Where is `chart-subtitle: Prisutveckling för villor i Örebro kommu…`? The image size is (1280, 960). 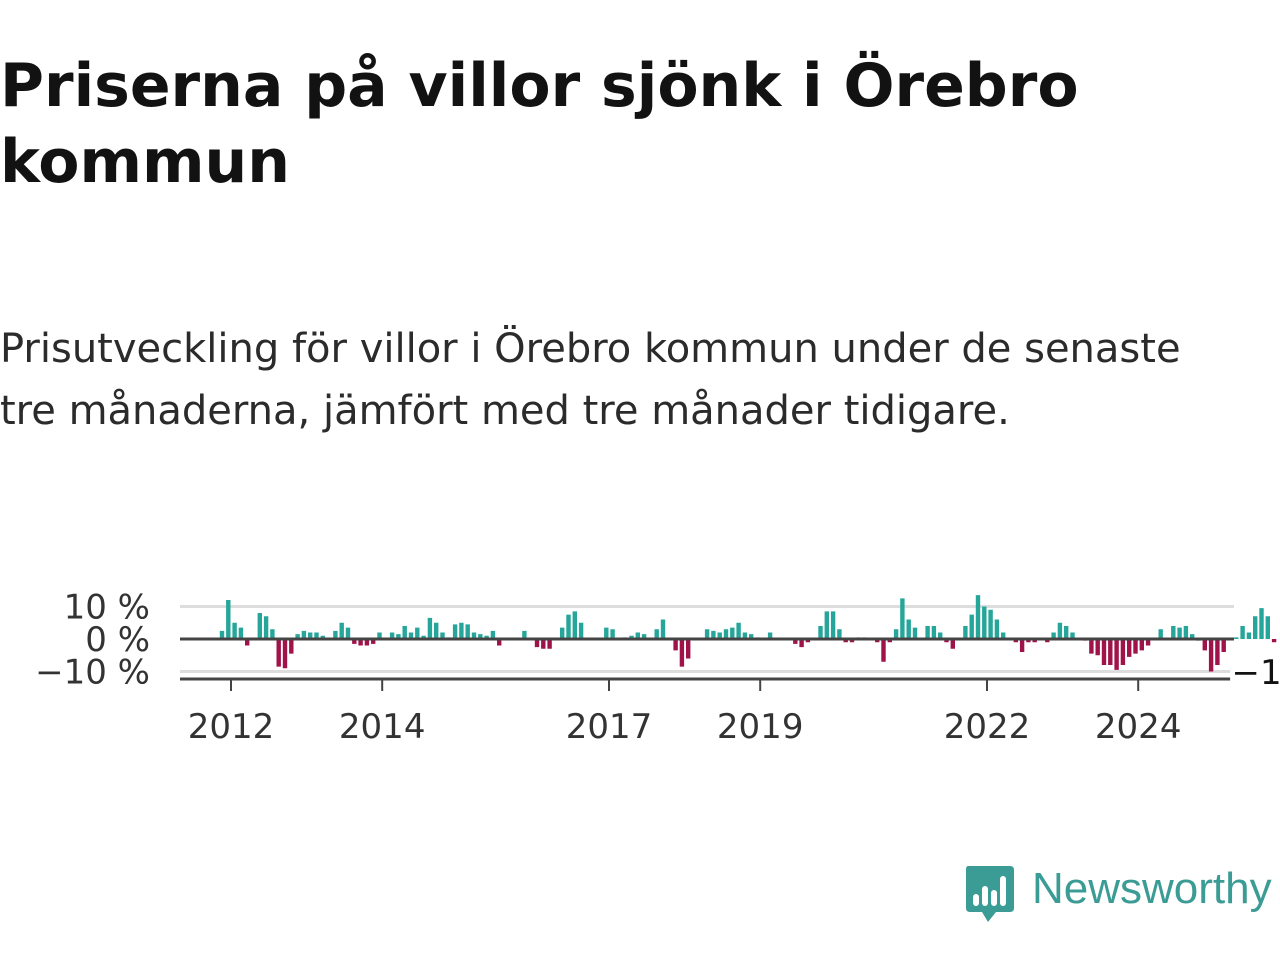 chart-subtitle: Prisutveckling för villor i Örebro kommu… is located at coordinates (590, 380).